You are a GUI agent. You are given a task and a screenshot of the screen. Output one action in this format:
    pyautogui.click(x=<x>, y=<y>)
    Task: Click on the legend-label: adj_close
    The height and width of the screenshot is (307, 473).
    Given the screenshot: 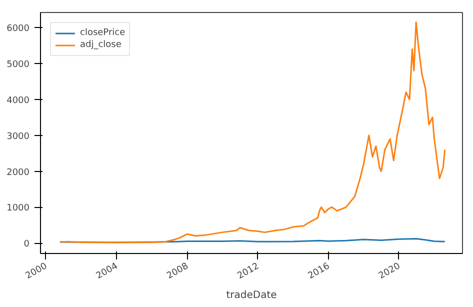 What is the action you would take?
    pyautogui.click(x=101, y=45)
    